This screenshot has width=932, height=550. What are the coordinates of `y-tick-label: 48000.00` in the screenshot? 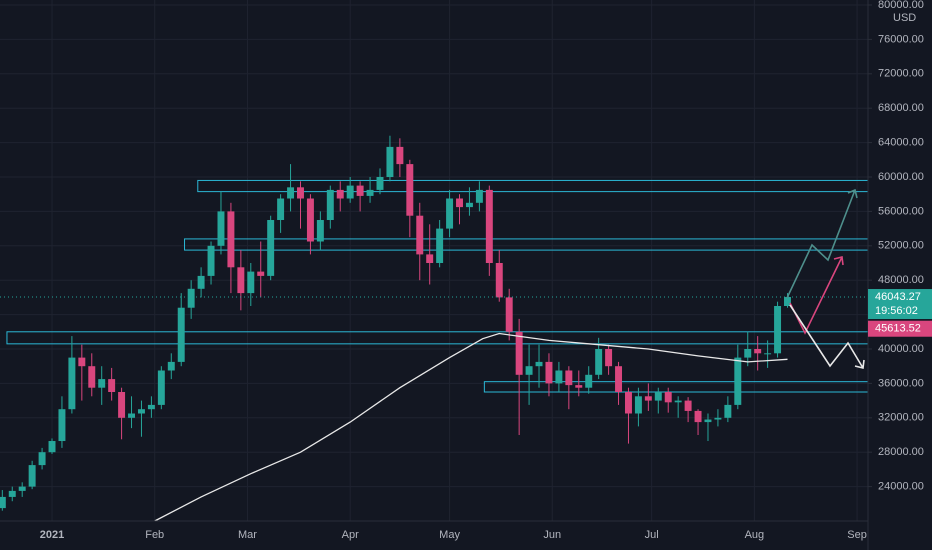 It's located at (901, 280).